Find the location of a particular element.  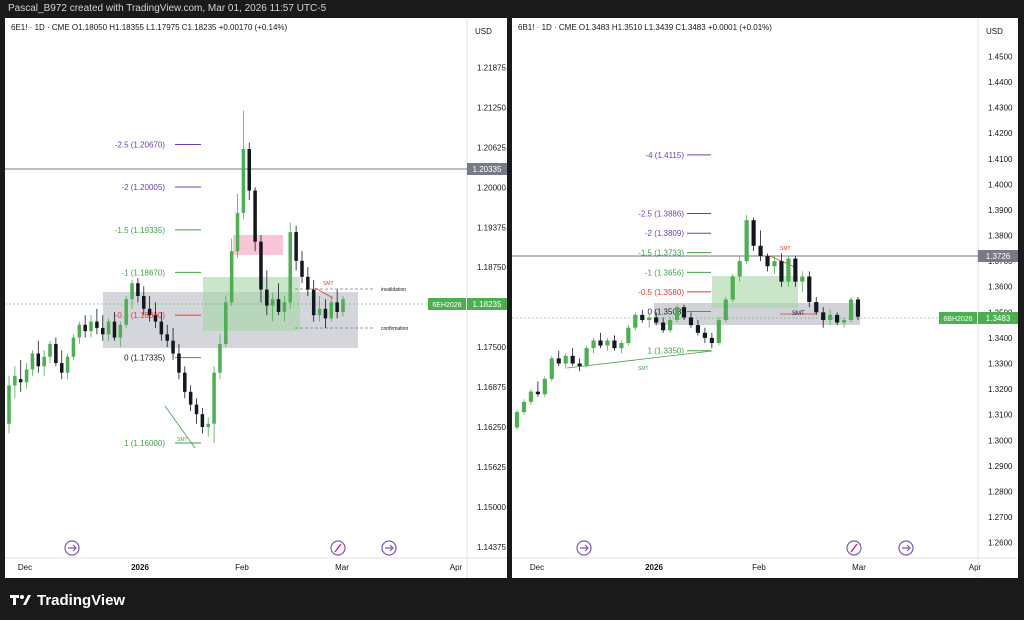

price-tick-label: 1.20625 is located at coordinates (491, 147).